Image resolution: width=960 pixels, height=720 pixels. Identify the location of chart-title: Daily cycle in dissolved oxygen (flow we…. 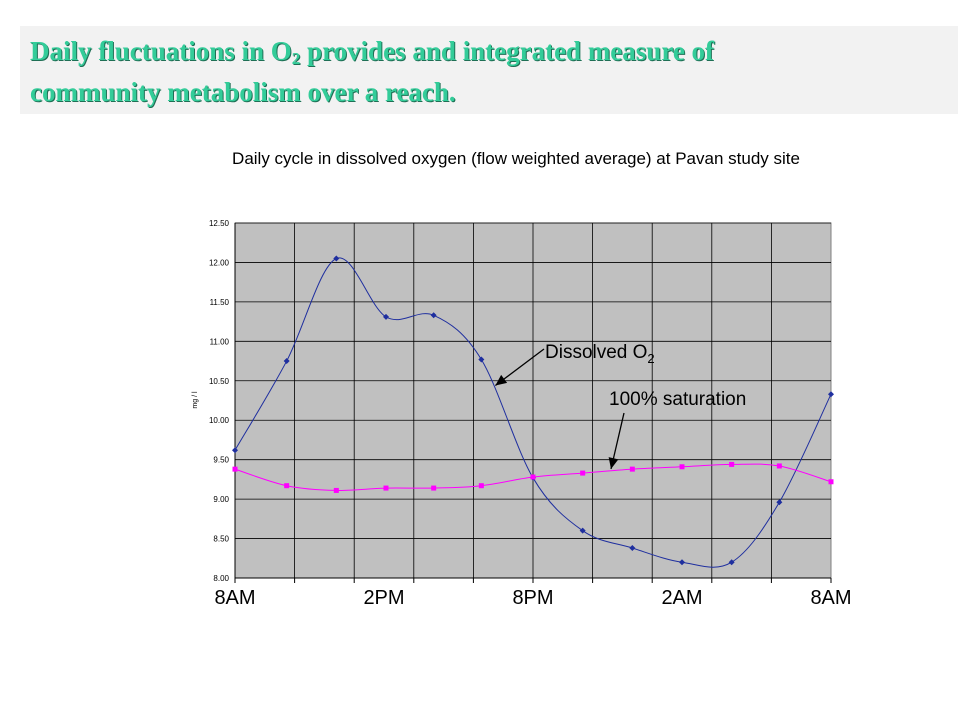
(516, 158).